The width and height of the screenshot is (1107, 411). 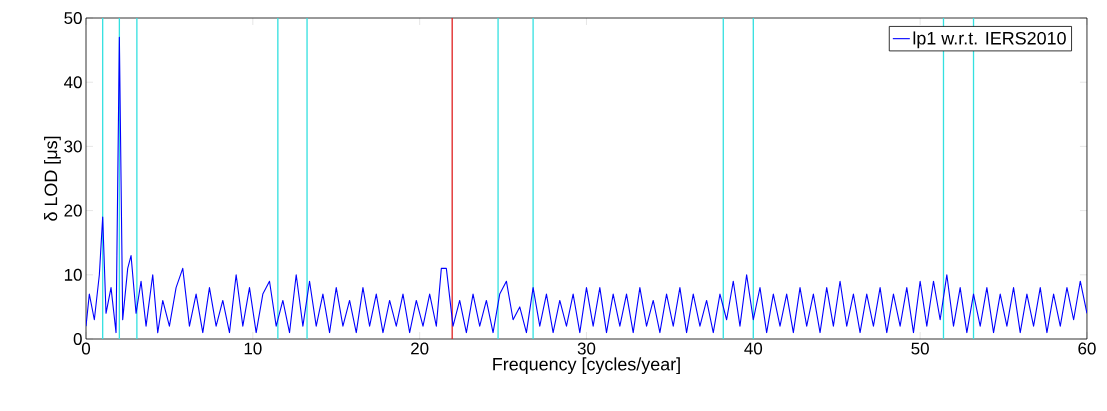 What do you see at coordinates (73, 274) in the screenshot?
I see `y-tick-label: 10` at bounding box center [73, 274].